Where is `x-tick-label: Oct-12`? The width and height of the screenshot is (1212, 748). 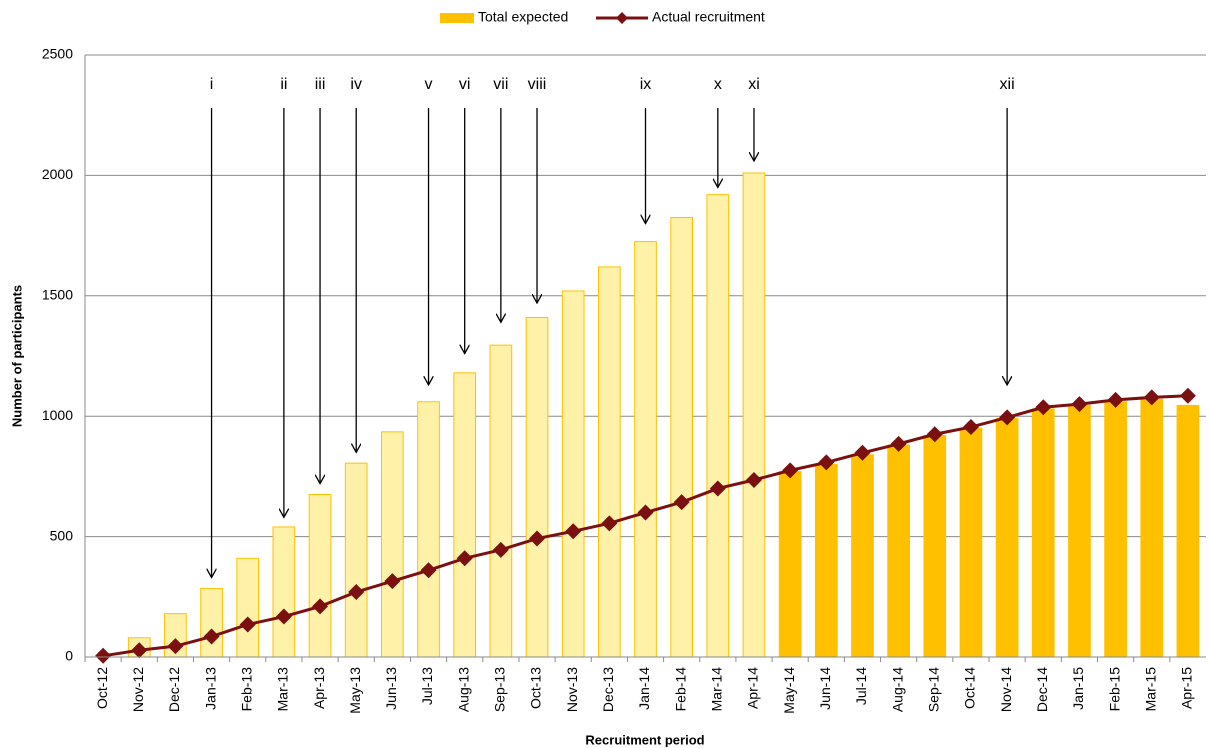 x-tick-label: Oct-12 is located at coordinates (102, 688).